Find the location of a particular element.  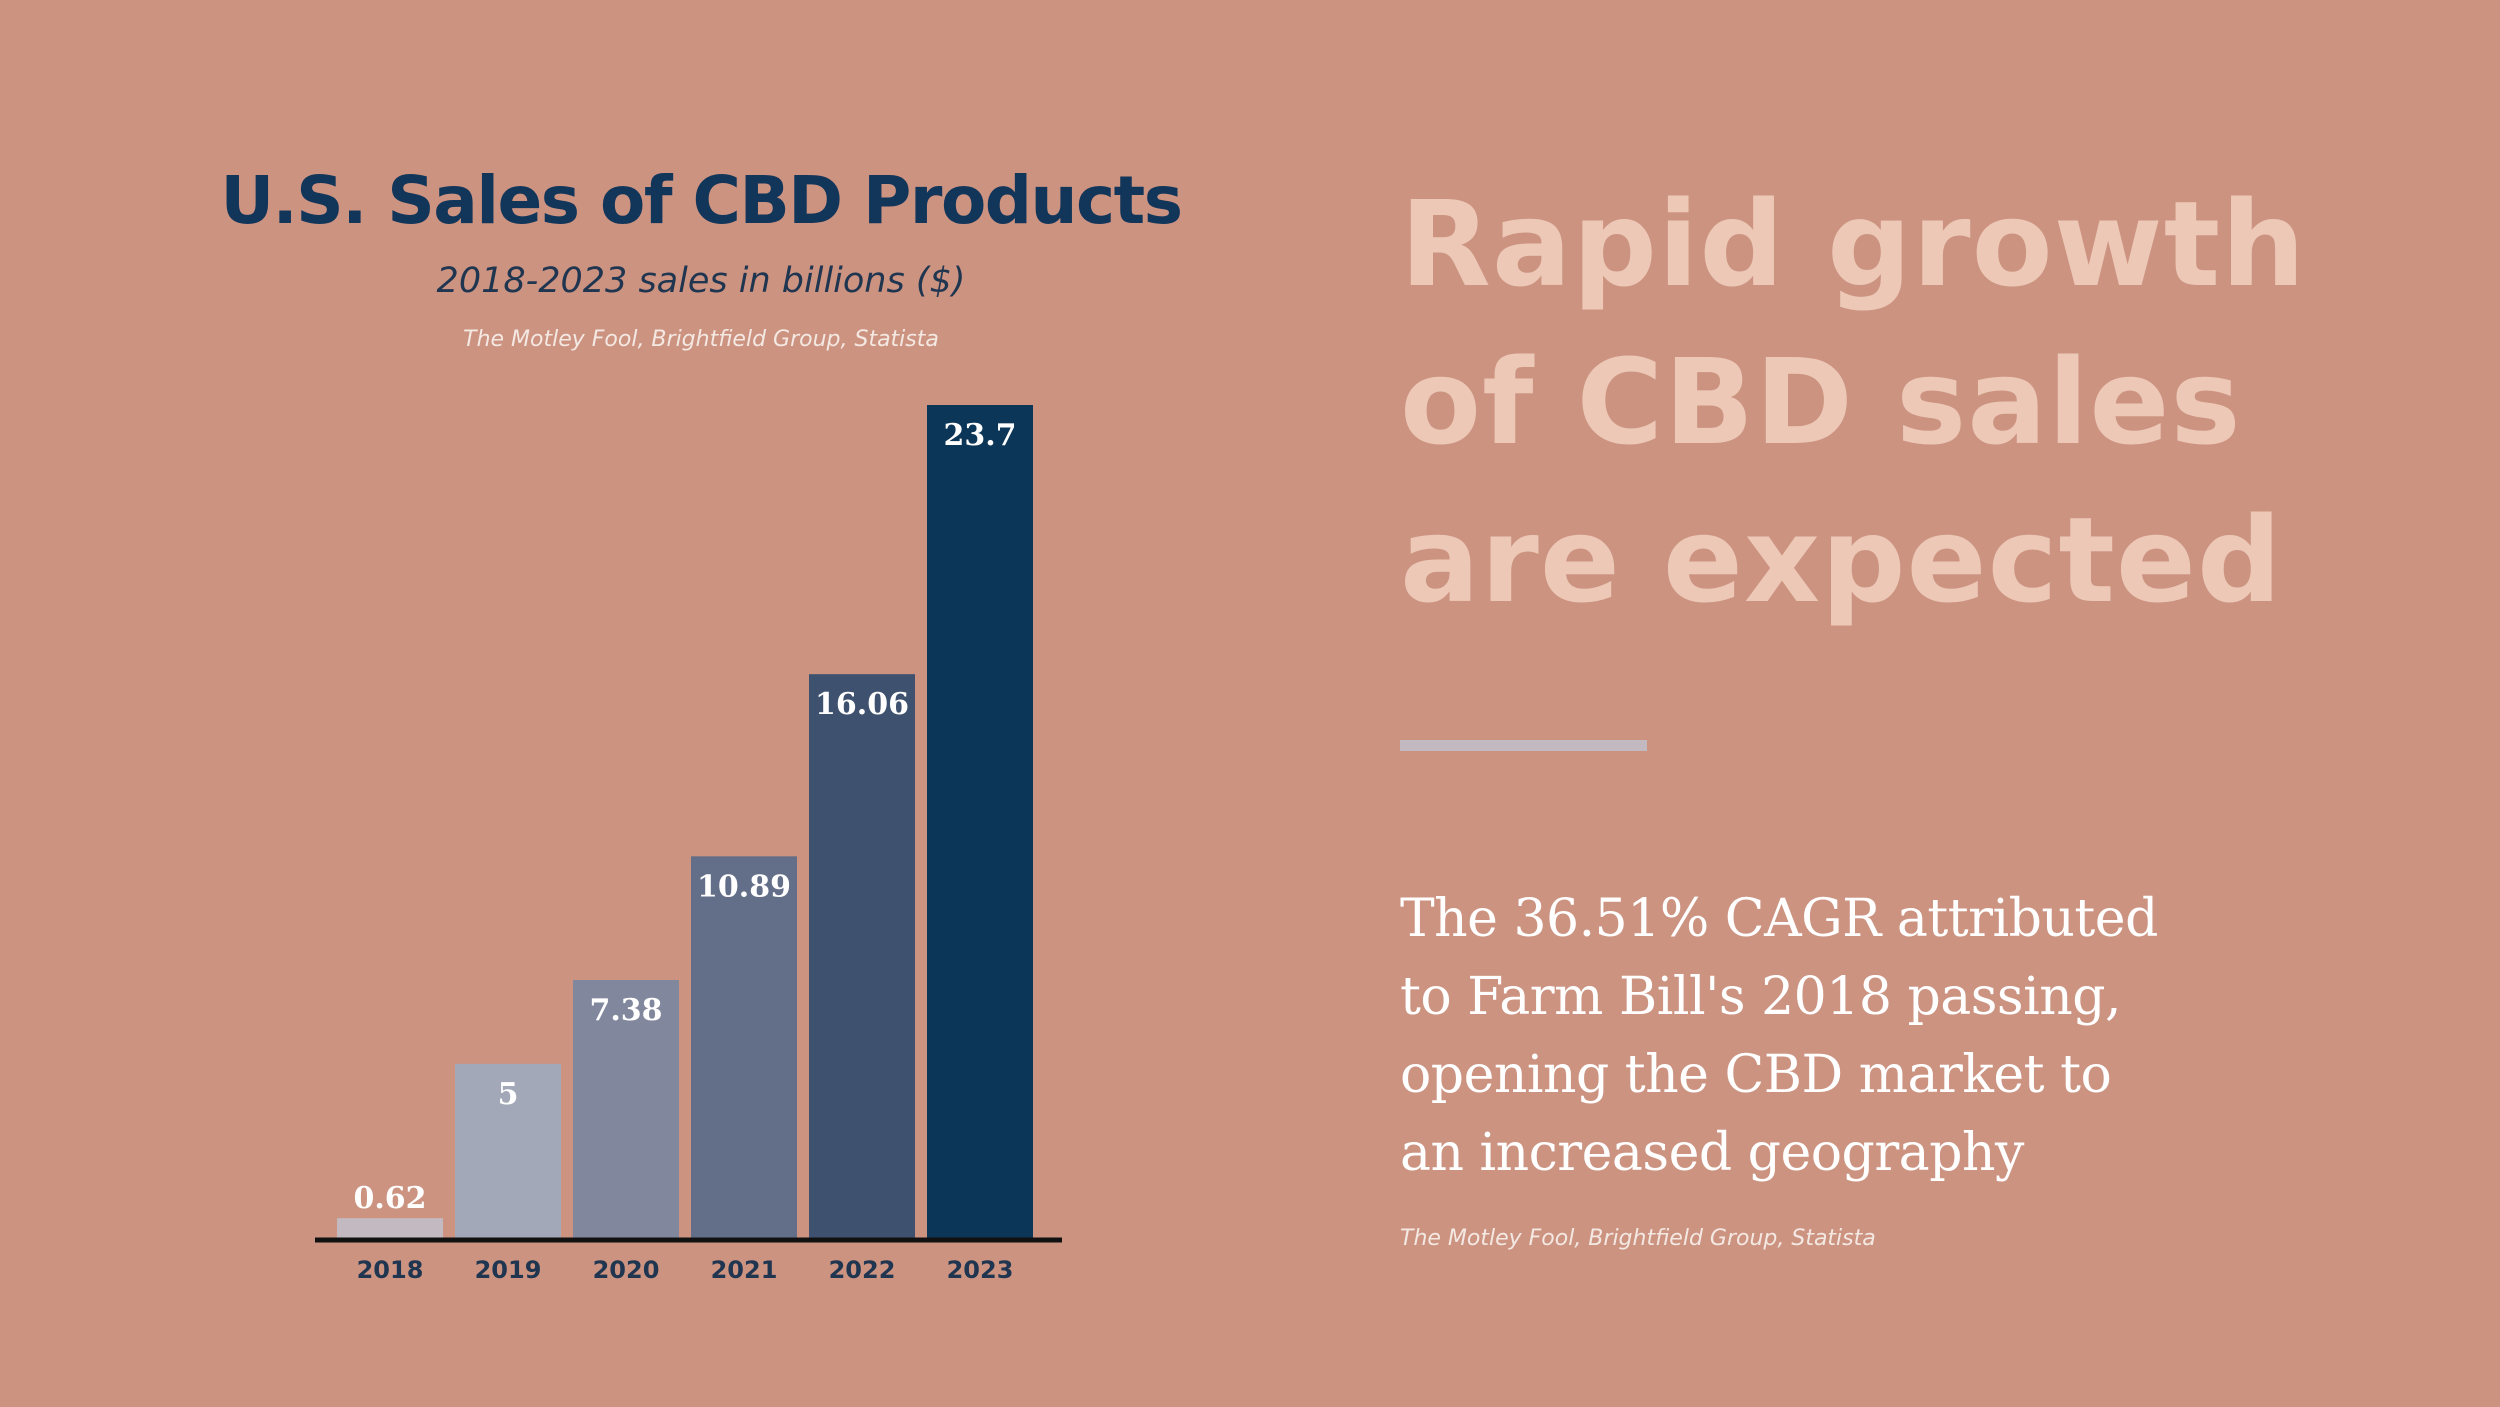

headline-line-3: are expected is located at coordinates (1841, 560).